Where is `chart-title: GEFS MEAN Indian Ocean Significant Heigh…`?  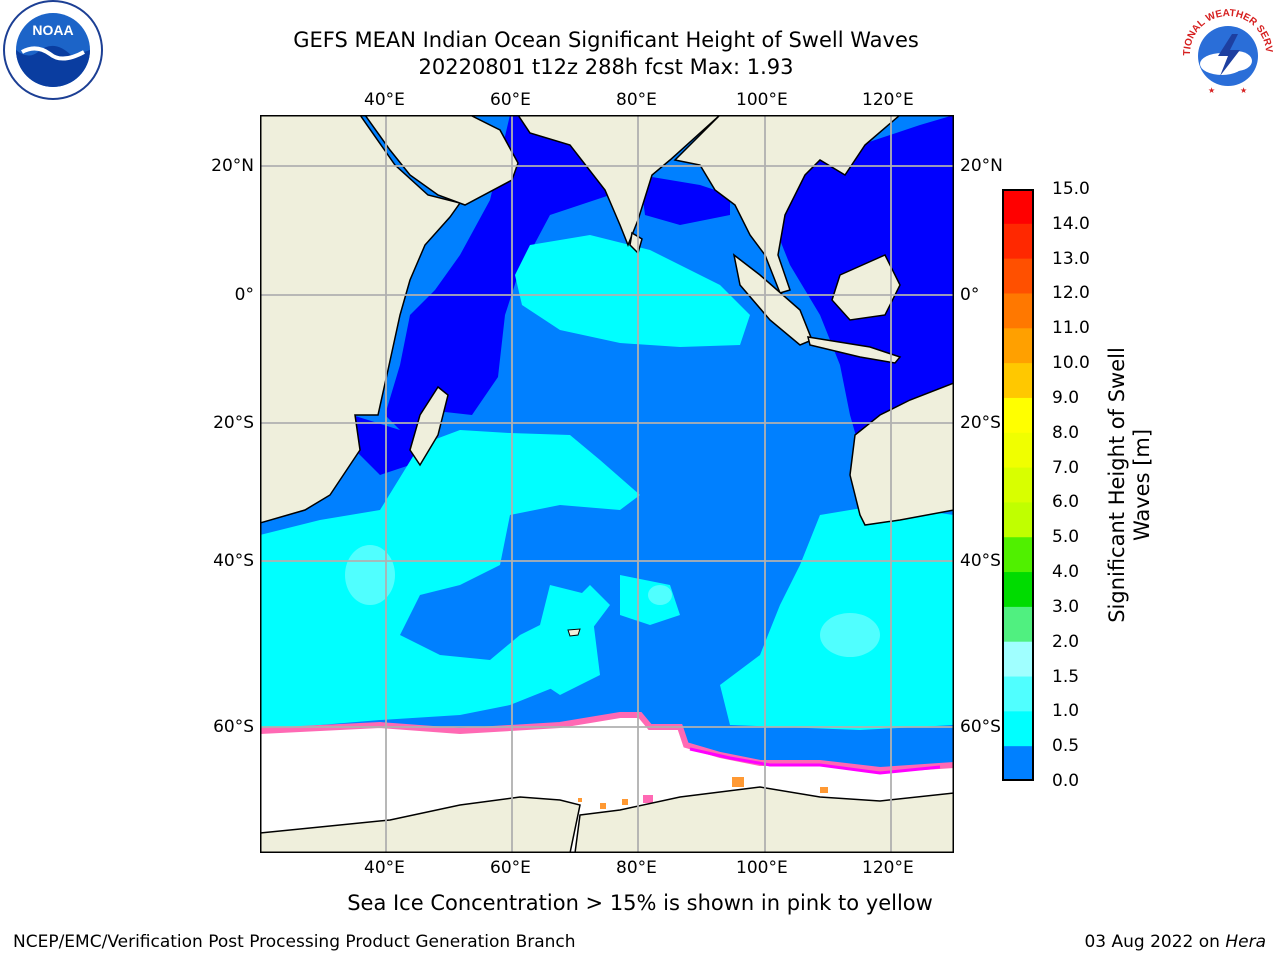
chart-title: GEFS MEAN Indian Ocean Significant Heigh… is located at coordinates (606, 40).